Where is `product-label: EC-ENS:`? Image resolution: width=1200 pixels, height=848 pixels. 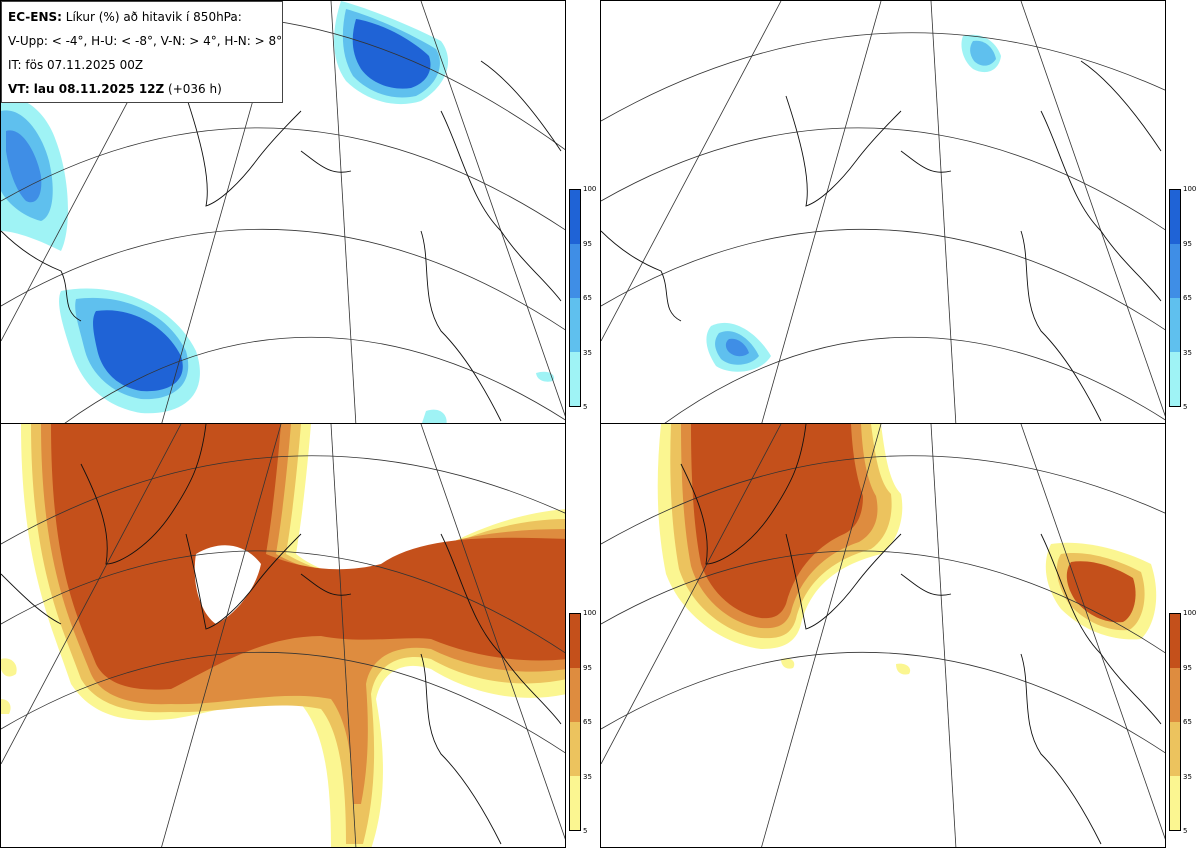
product-label: EC-ENS: is located at coordinates (35, 17).